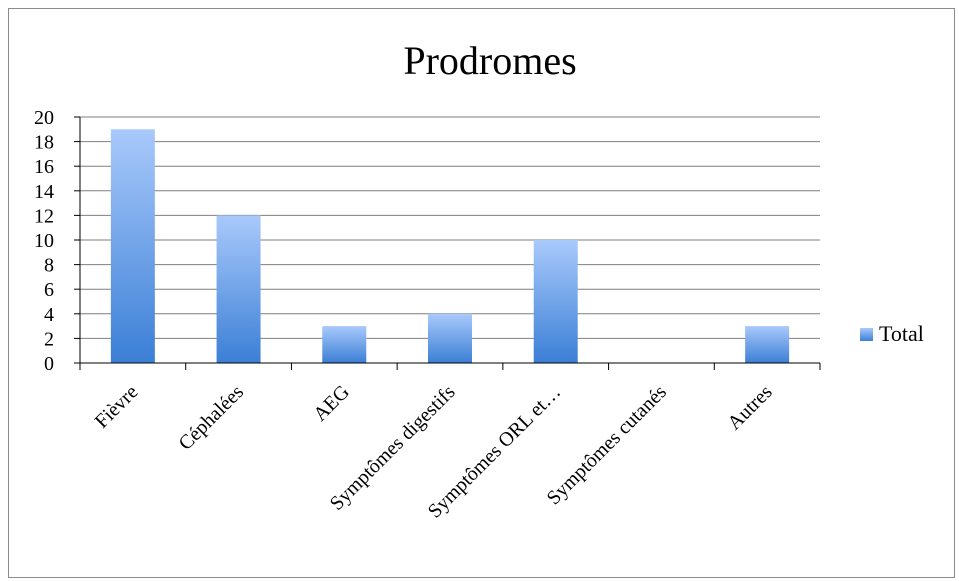 Image resolution: width=959 pixels, height=581 pixels. What do you see at coordinates (49, 339) in the screenshot?
I see `y-tick-label: 2` at bounding box center [49, 339].